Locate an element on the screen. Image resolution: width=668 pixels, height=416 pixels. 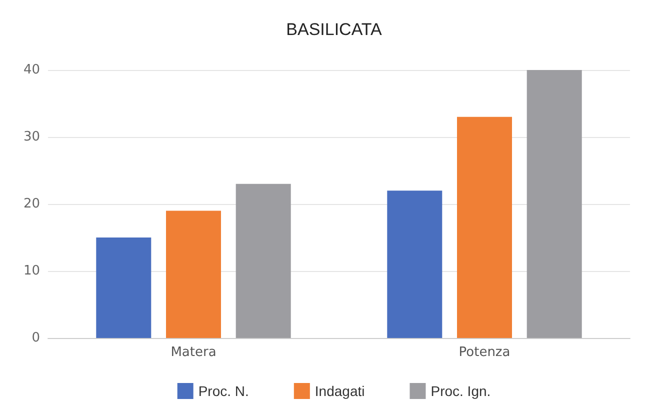
y-tick-label: 40 is located at coordinates (31, 70).